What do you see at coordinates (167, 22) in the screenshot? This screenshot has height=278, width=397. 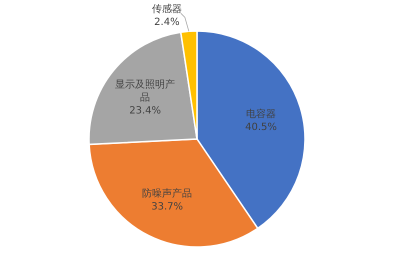 I see `data-label: 2.4%` at bounding box center [167, 22].